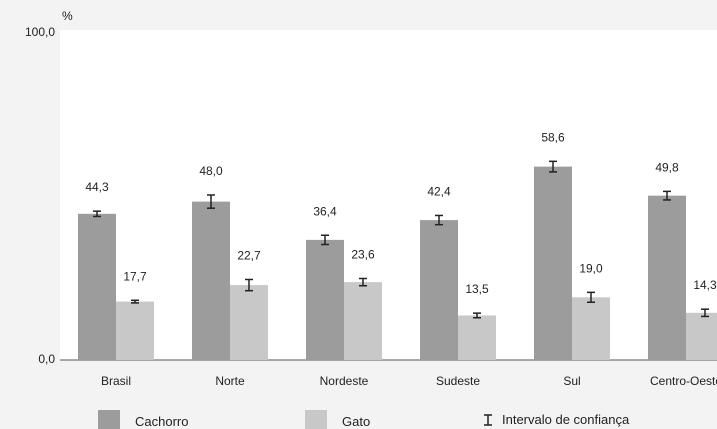 This screenshot has height=429, width=717. What do you see at coordinates (116, 381) in the screenshot?
I see `x-tick-brasil: Brasil` at bounding box center [116, 381].